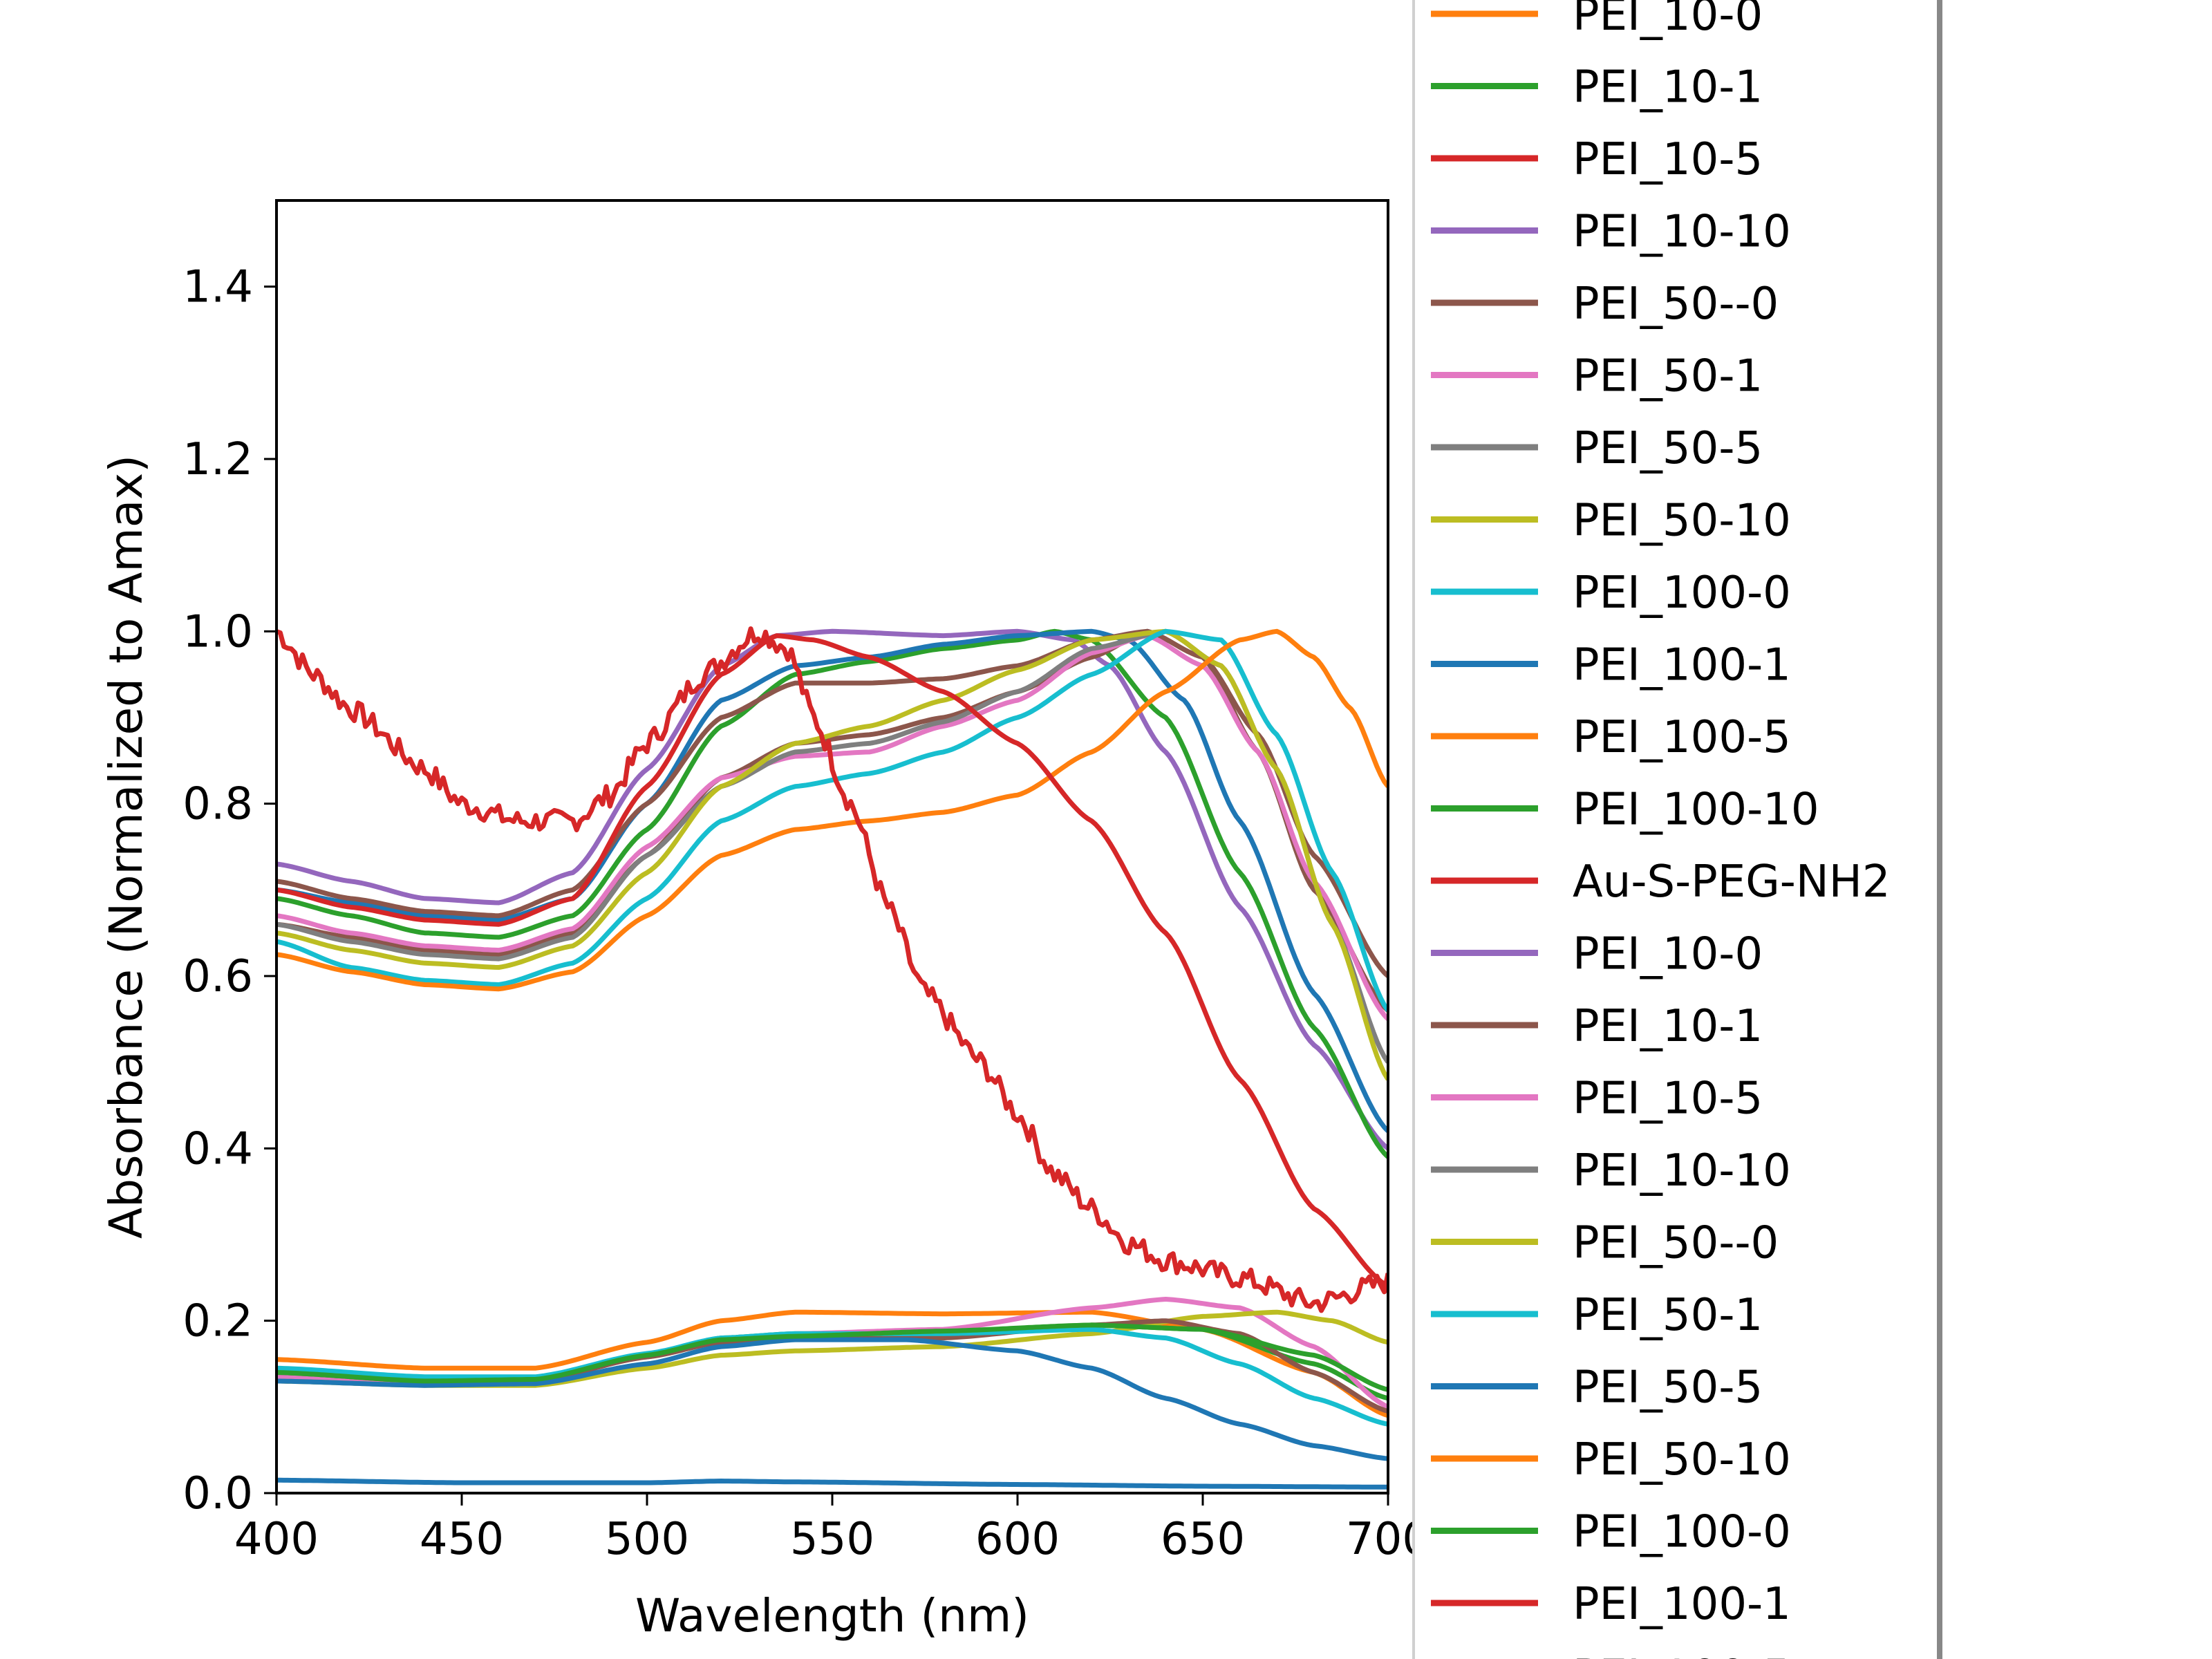 The height and width of the screenshot is (1659, 2212). What do you see at coordinates (462, 1540) in the screenshot?
I see `x-tick-label: 450` at bounding box center [462, 1540].